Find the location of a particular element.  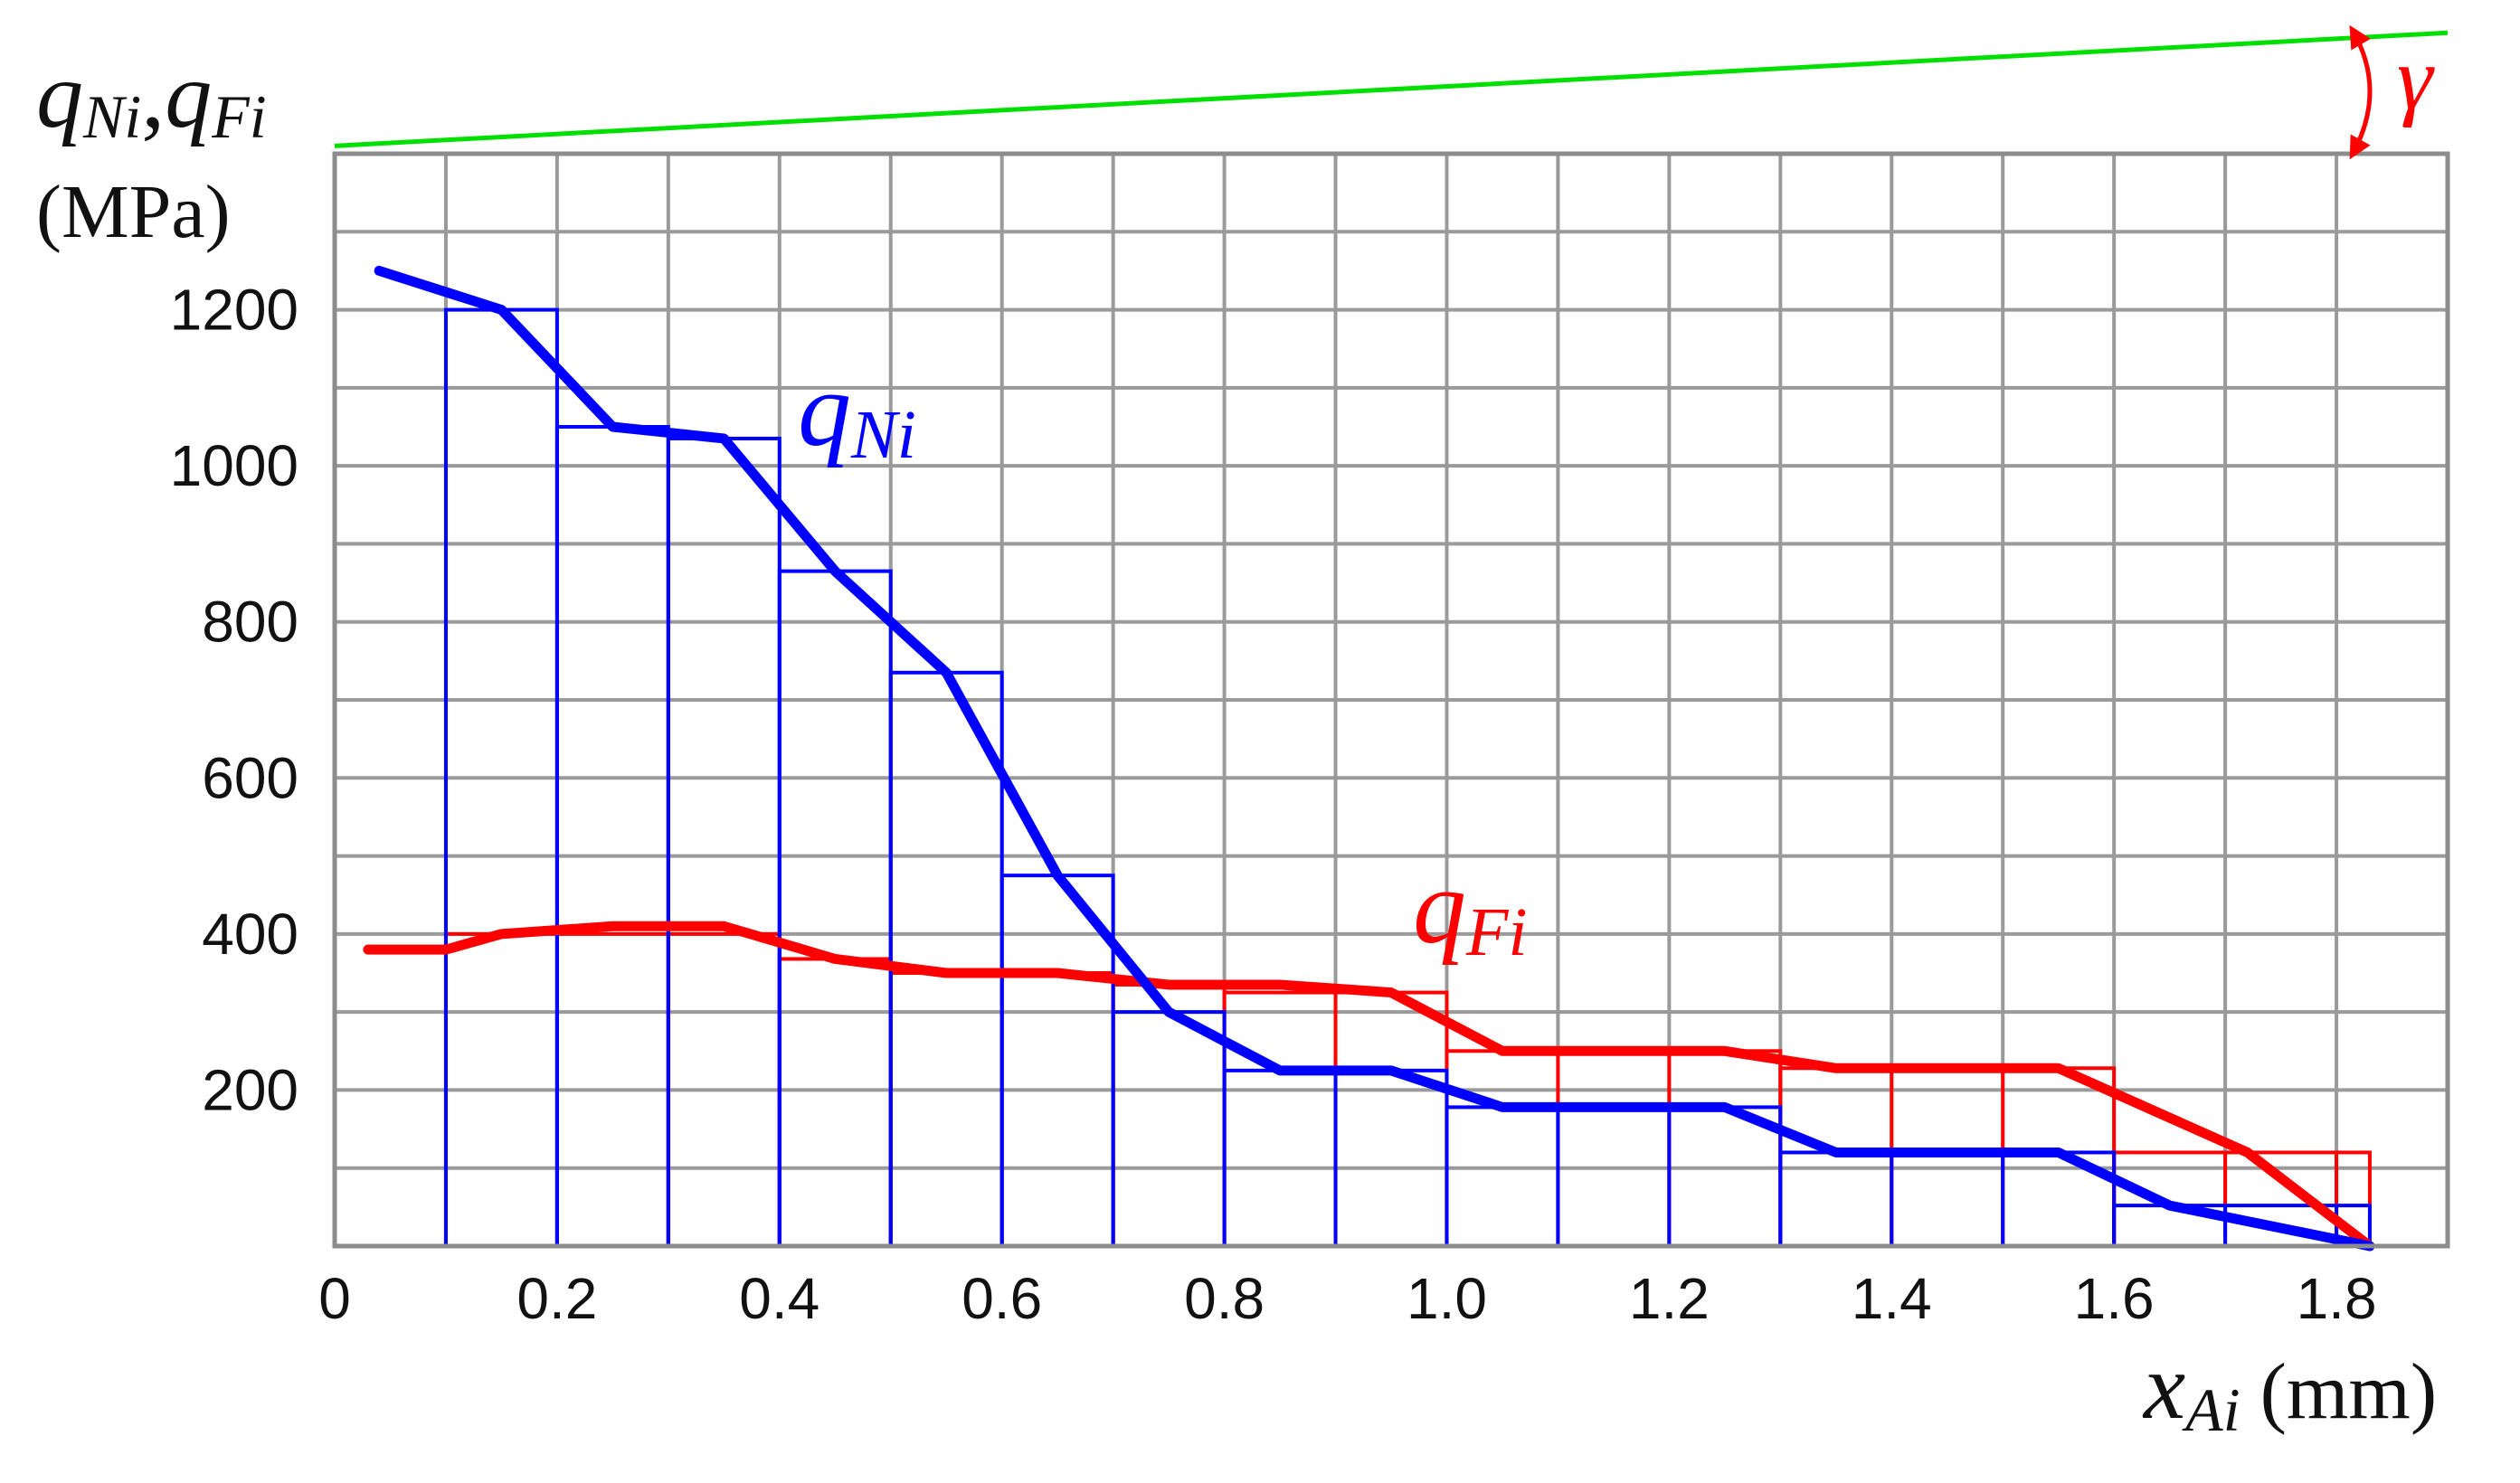

x-tick-label: 1.6 is located at coordinates (2115, 1299).